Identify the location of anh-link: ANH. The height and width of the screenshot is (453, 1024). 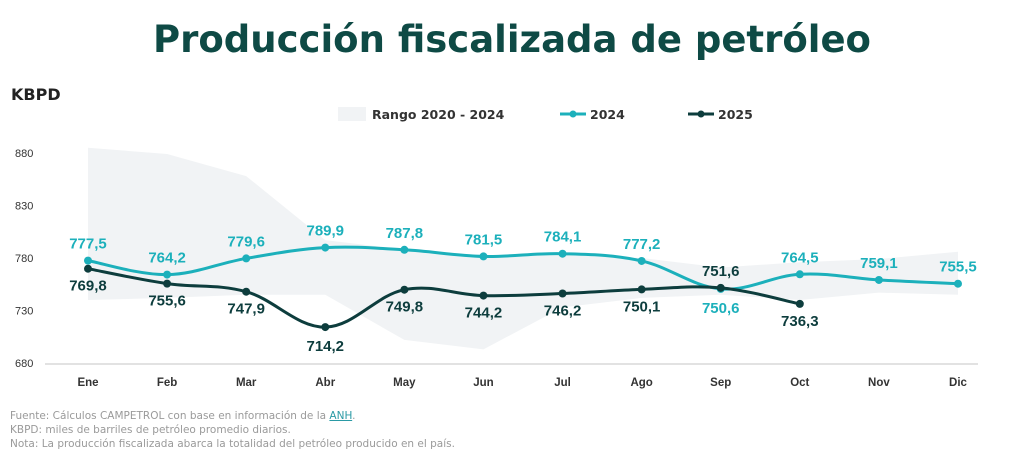
(341, 416).